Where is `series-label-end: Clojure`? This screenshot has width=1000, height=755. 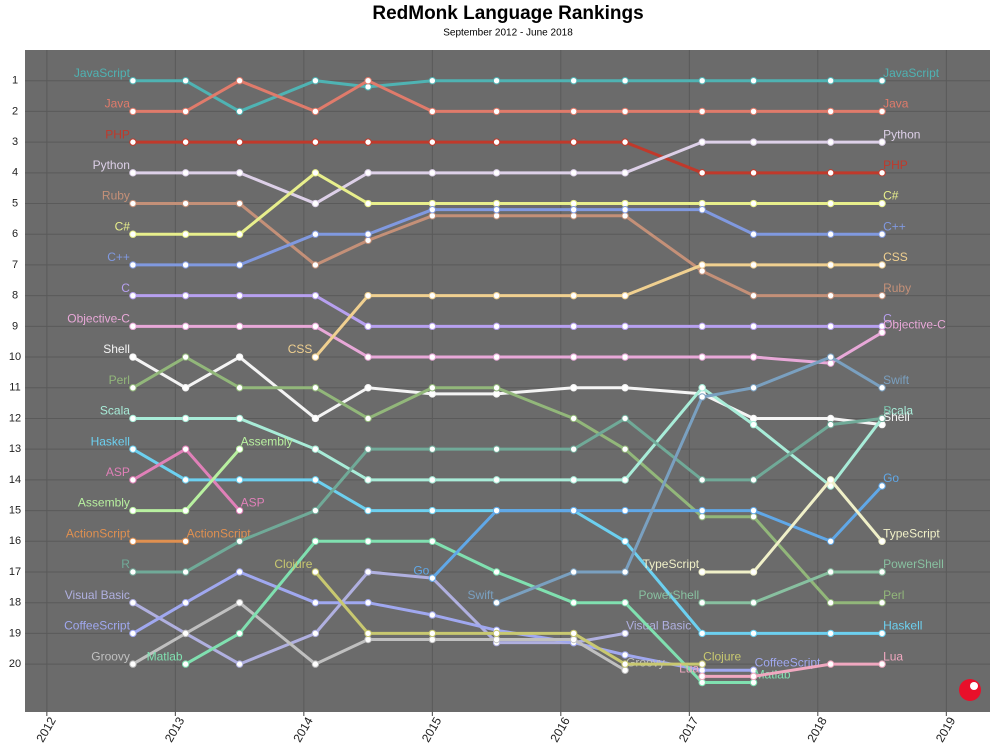 series-label-end: Clojure is located at coordinates (722, 656).